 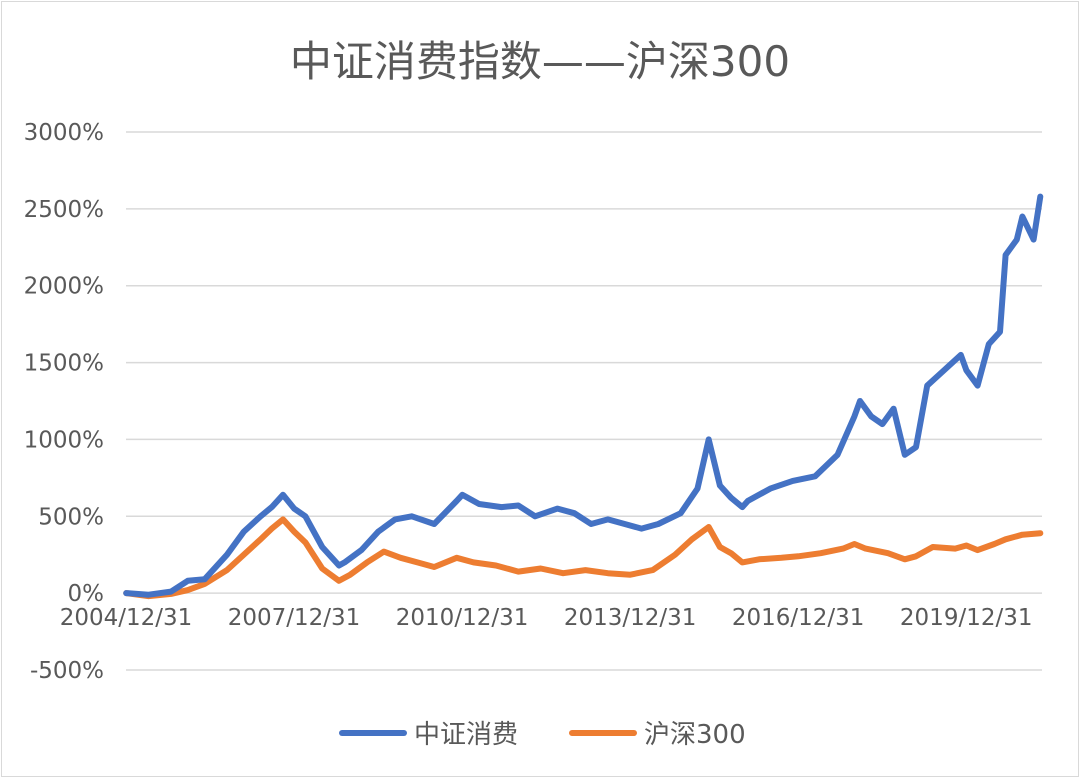 What do you see at coordinates (64, 364) in the screenshot?
I see `y-tick-label: 1500%` at bounding box center [64, 364].